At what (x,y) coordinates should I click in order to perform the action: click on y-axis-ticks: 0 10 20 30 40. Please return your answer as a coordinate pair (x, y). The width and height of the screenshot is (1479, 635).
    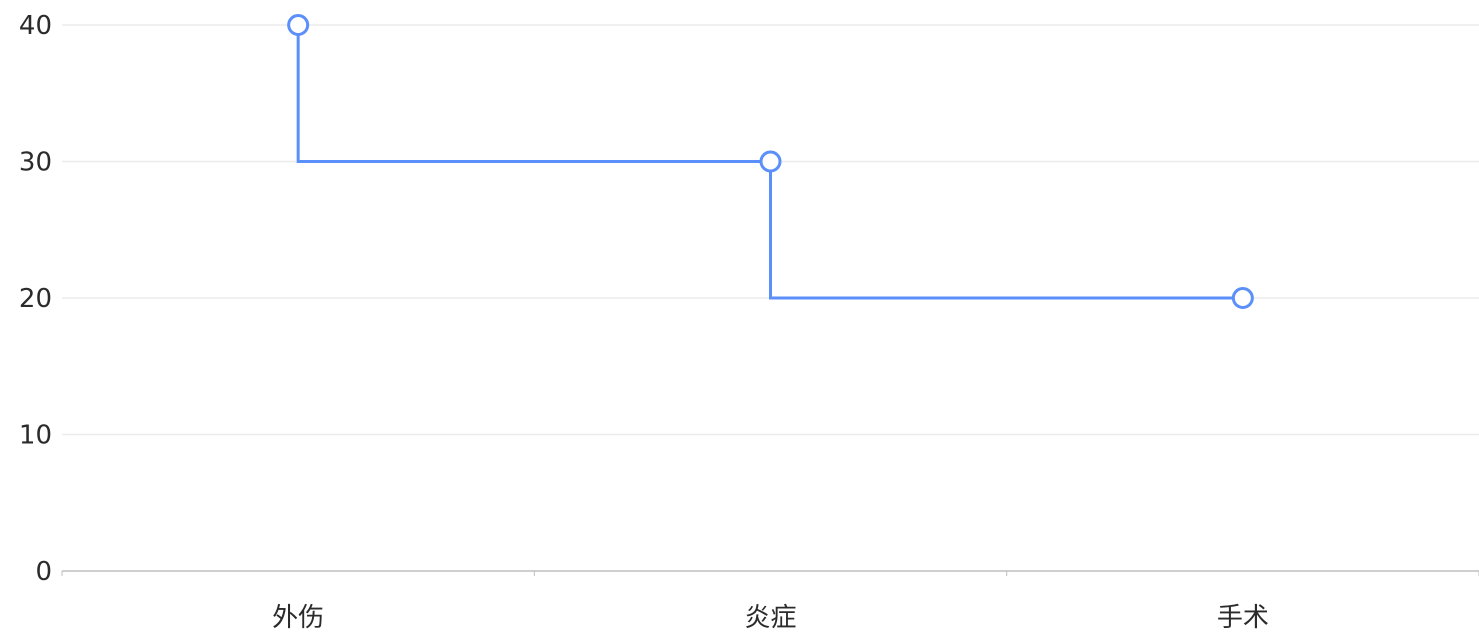
    Looking at the image, I should click on (35, 299).